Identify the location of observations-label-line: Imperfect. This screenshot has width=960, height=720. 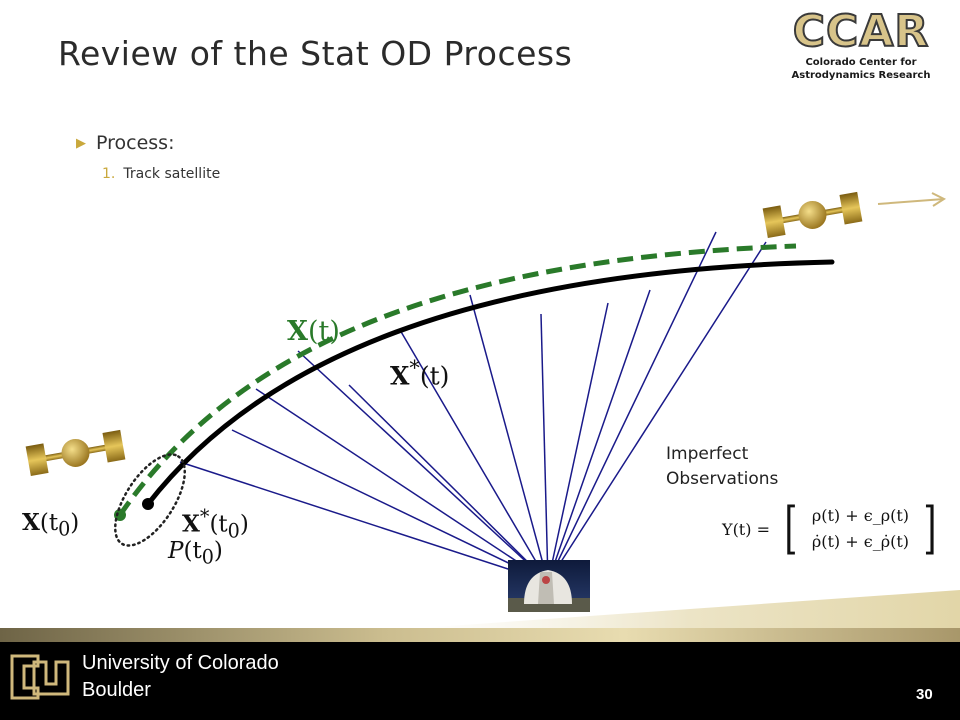
(707, 454).